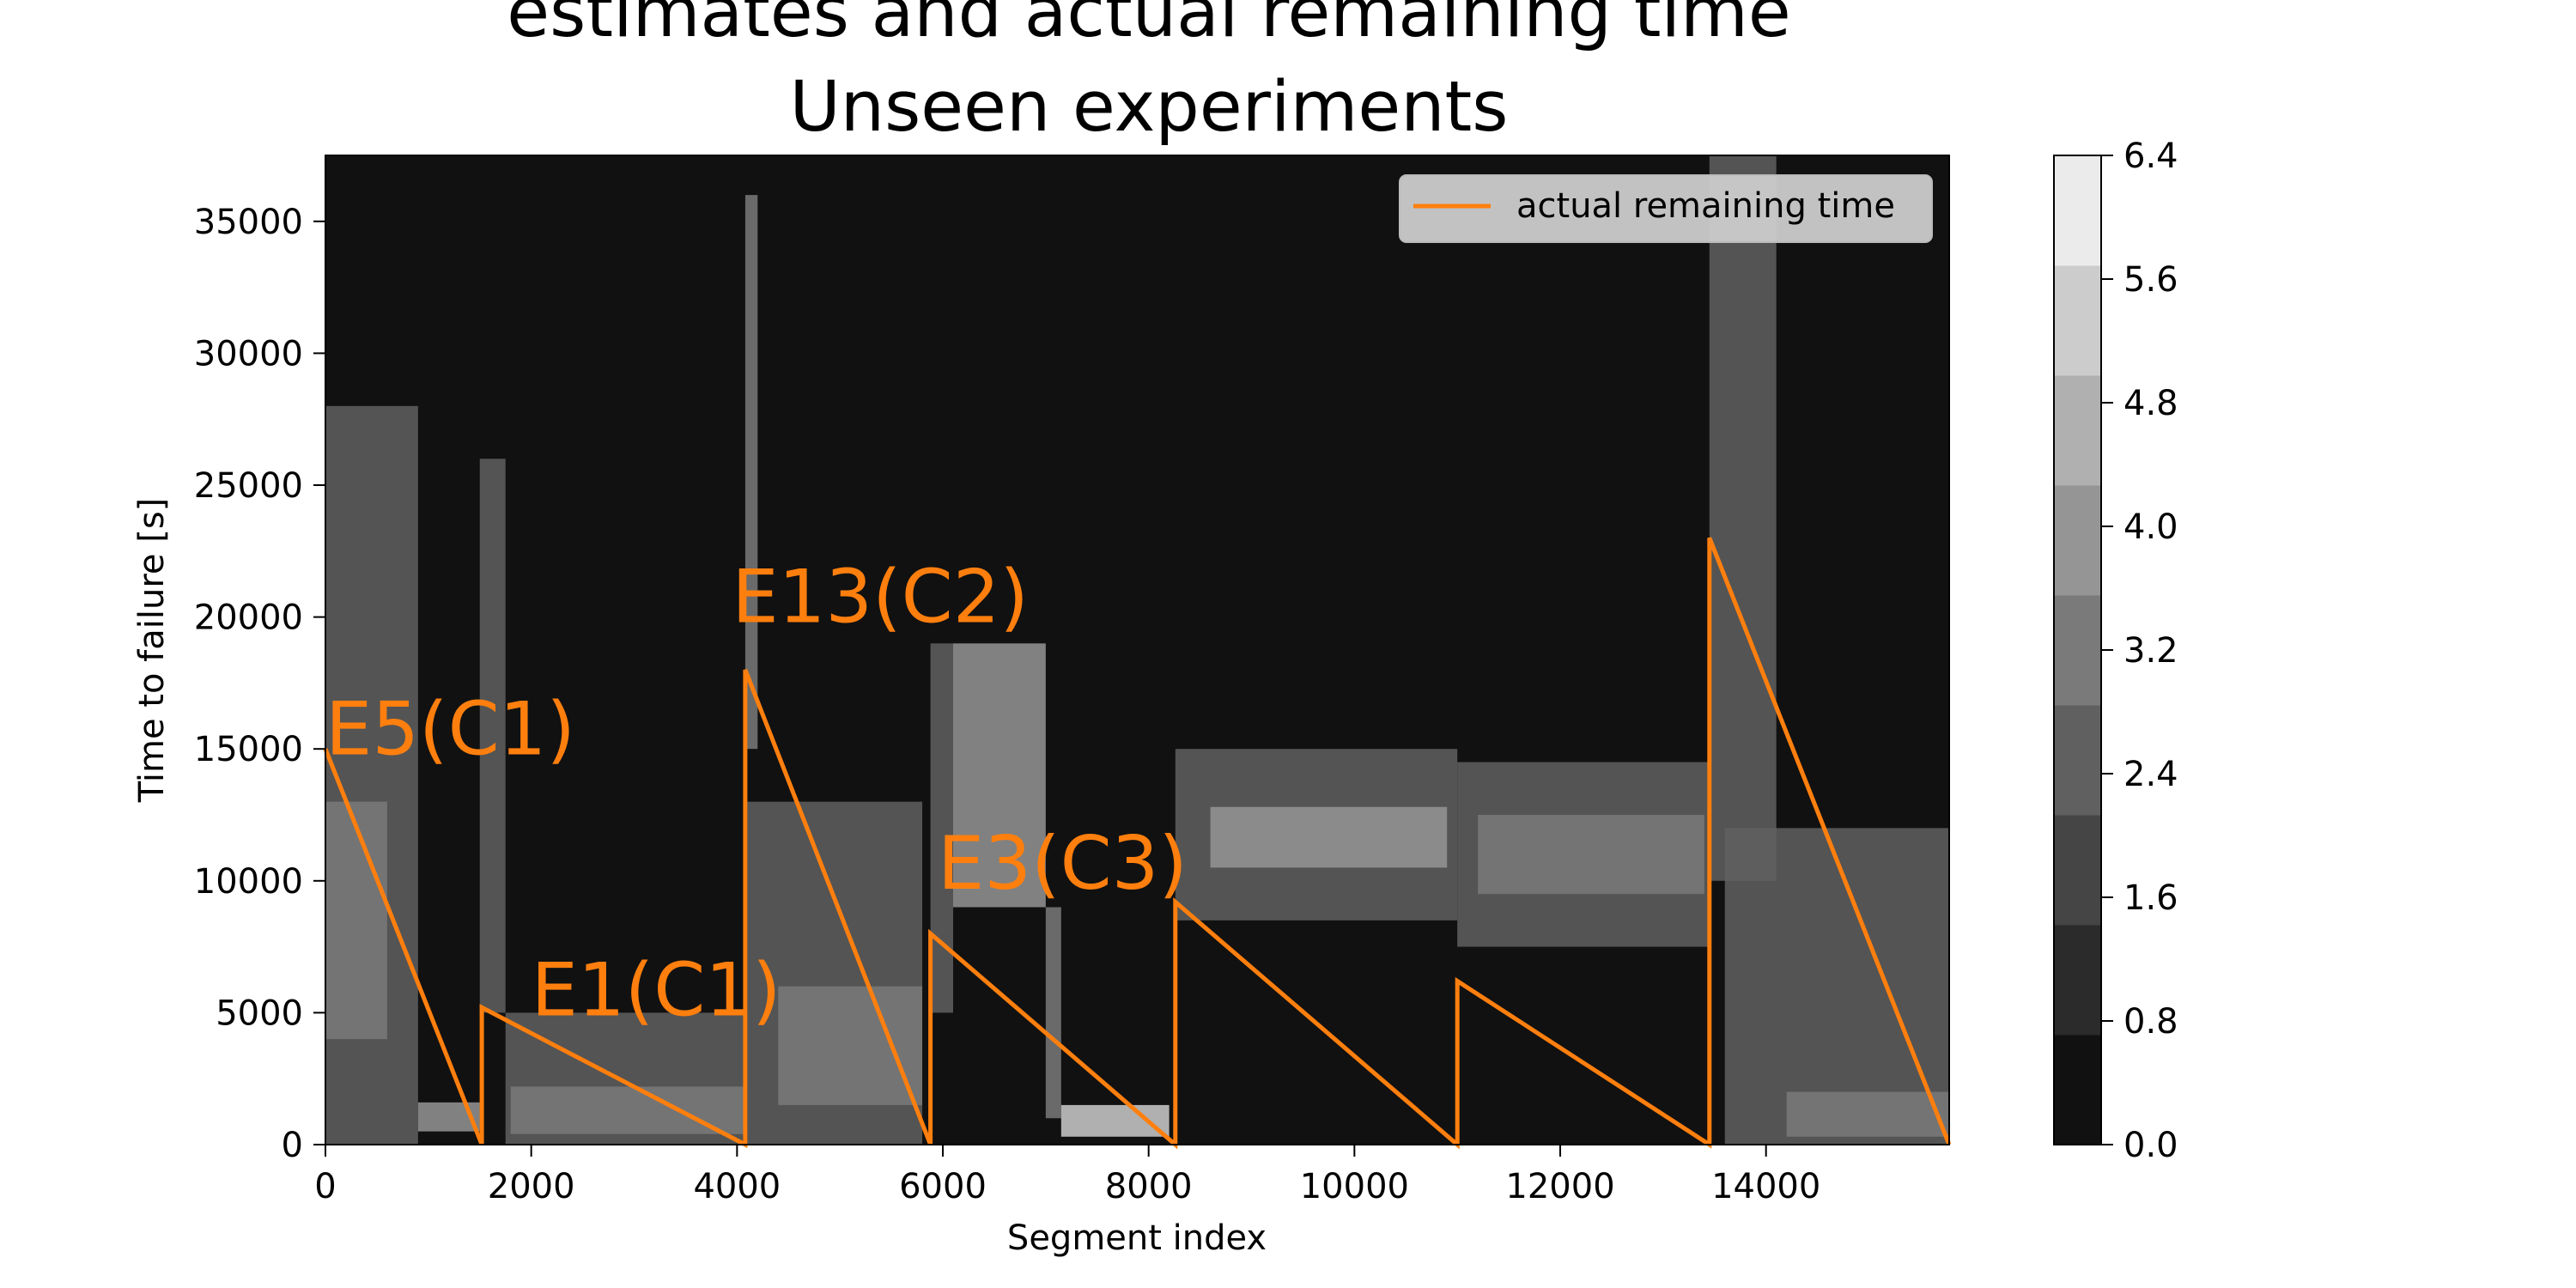  I want to click on annotation-2: E13(C2), so click(881, 598).